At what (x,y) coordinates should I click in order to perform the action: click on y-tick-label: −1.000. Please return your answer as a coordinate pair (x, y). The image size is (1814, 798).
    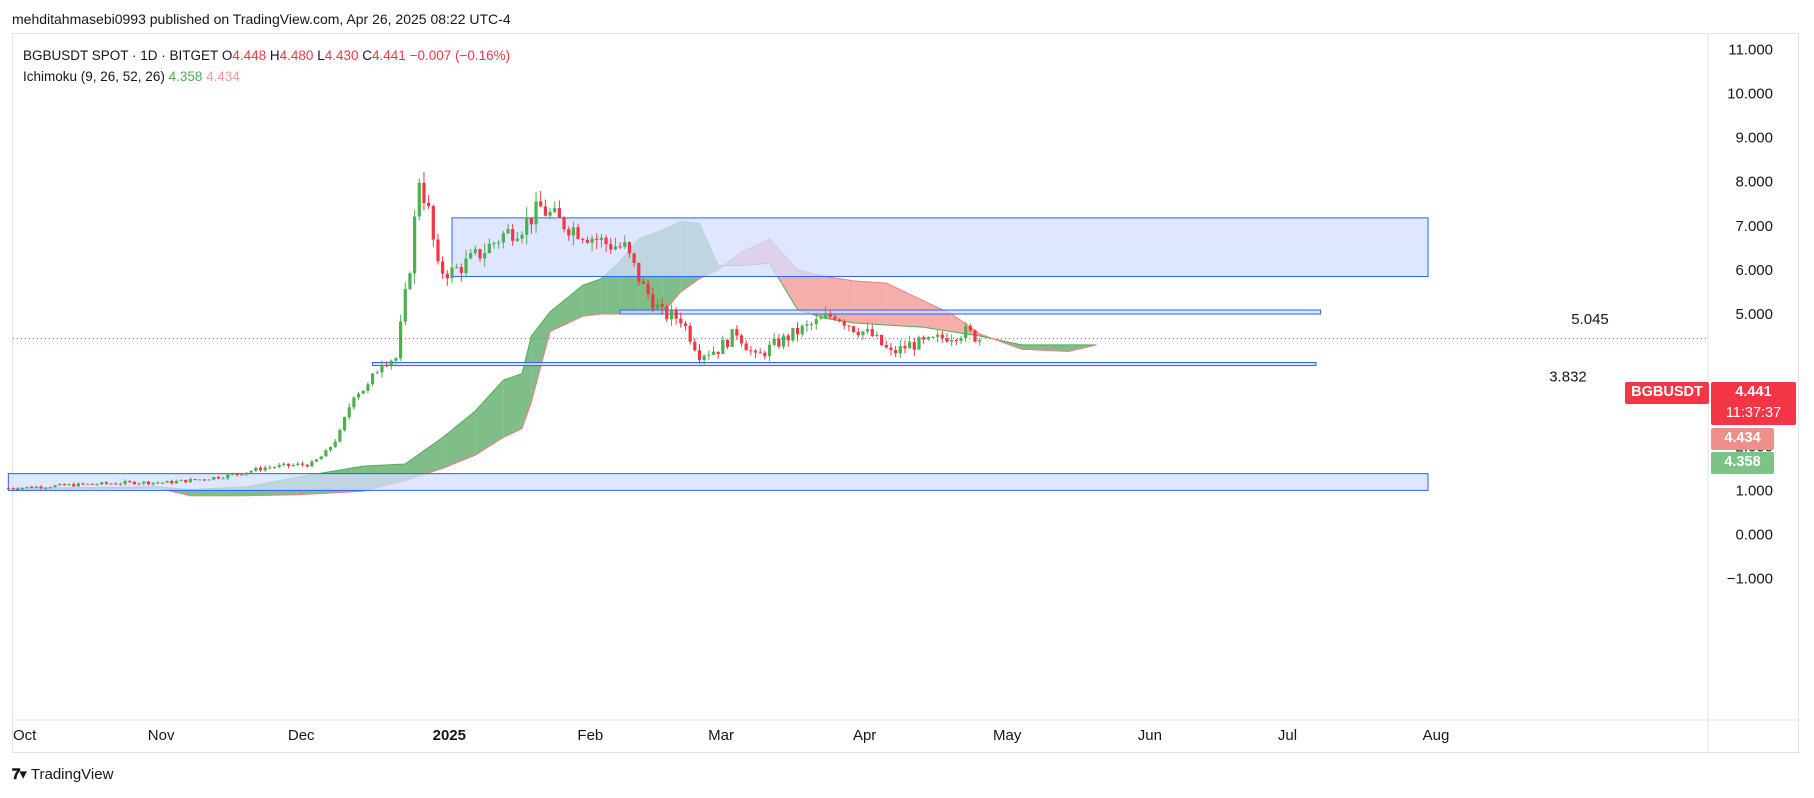
    Looking at the image, I should click on (1750, 579).